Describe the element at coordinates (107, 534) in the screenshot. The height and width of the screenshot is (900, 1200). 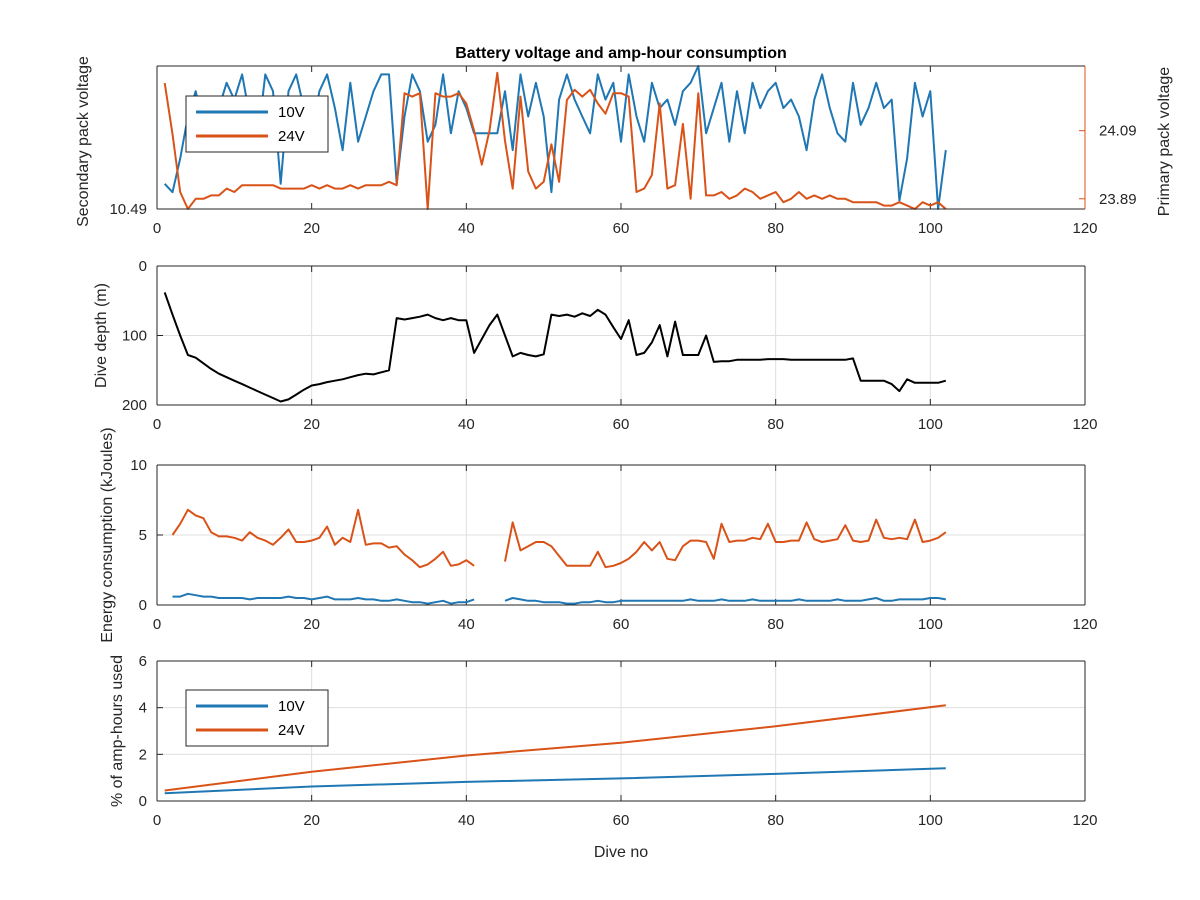
I see `y-axis-label: Energy consumption (kJoules)` at that location.